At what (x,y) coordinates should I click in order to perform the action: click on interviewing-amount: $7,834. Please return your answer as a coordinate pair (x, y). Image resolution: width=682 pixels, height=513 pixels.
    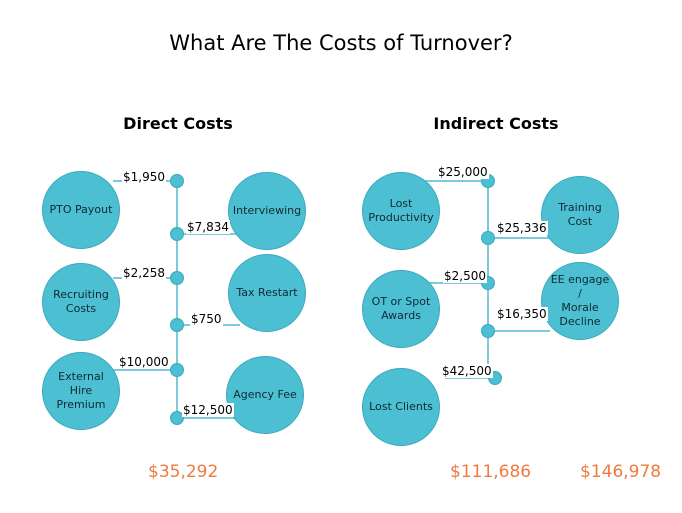
    Looking at the image, I should click on (208, 227).